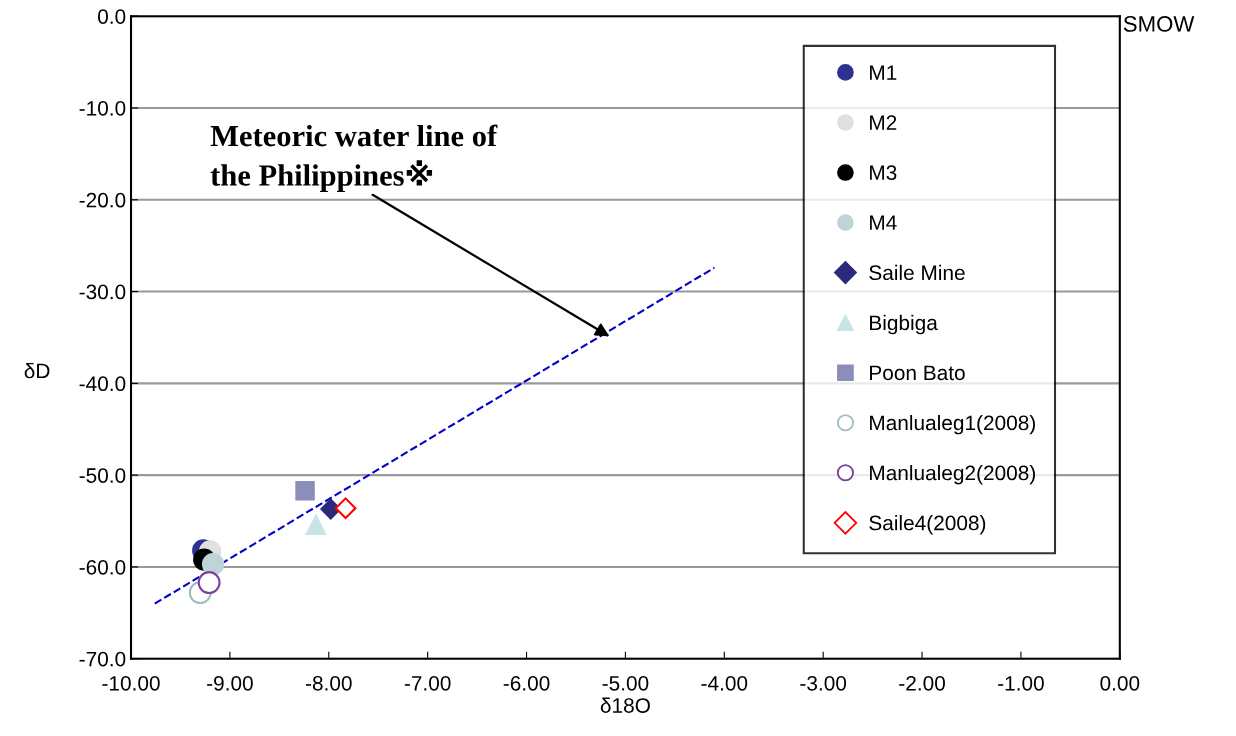 The image size is (1236, 736). I want to click on y-tick-label: -50.0, so click(102, 475).